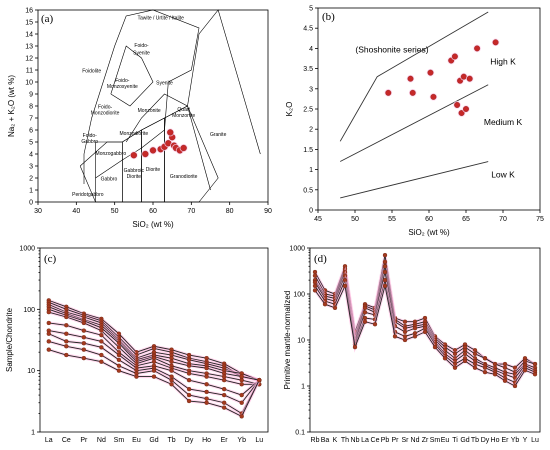 This screenshot has width=550, height=450. What do you see at coordinates (429, 232) in the screenshot?
I see `x-axis-title-b: SiO₂ (wt %)` at bounding box center [429, 232].